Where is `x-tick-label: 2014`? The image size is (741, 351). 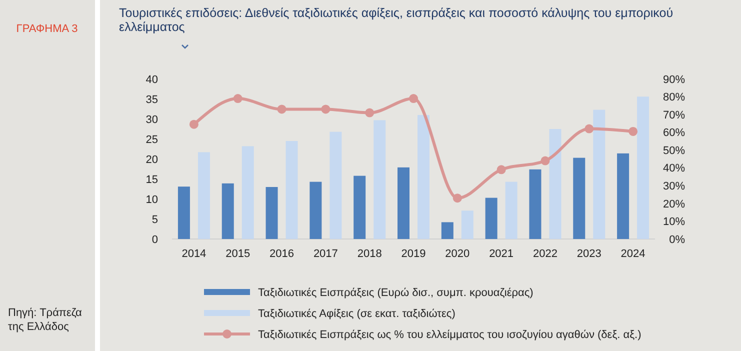 x-tick-label: 2014 is located at coordinates (194, 254).